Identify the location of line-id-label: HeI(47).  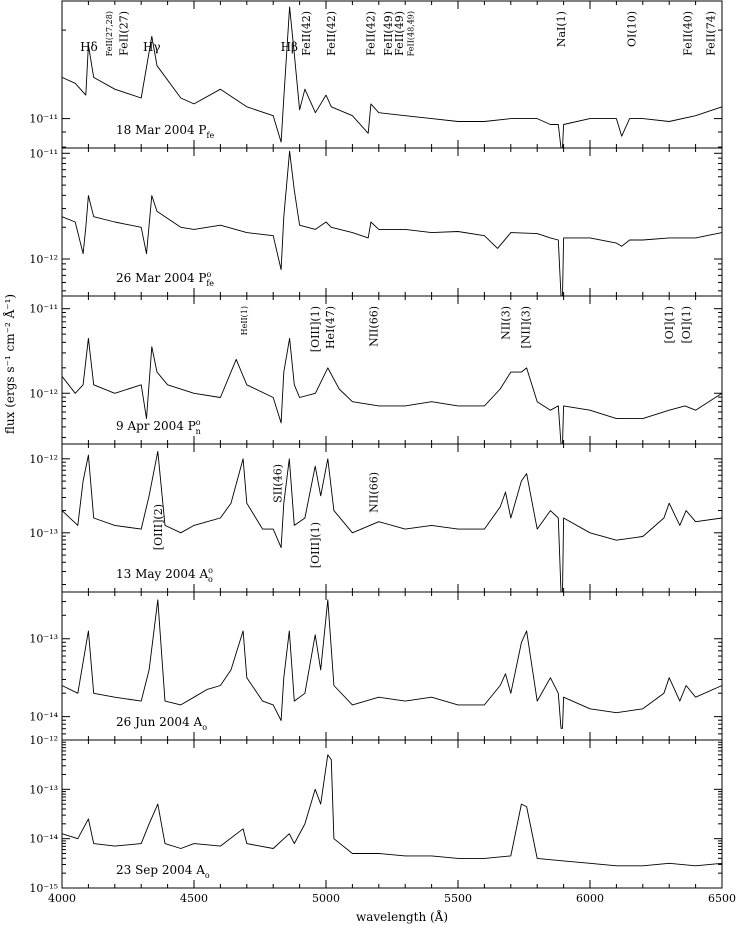
(330, 327).